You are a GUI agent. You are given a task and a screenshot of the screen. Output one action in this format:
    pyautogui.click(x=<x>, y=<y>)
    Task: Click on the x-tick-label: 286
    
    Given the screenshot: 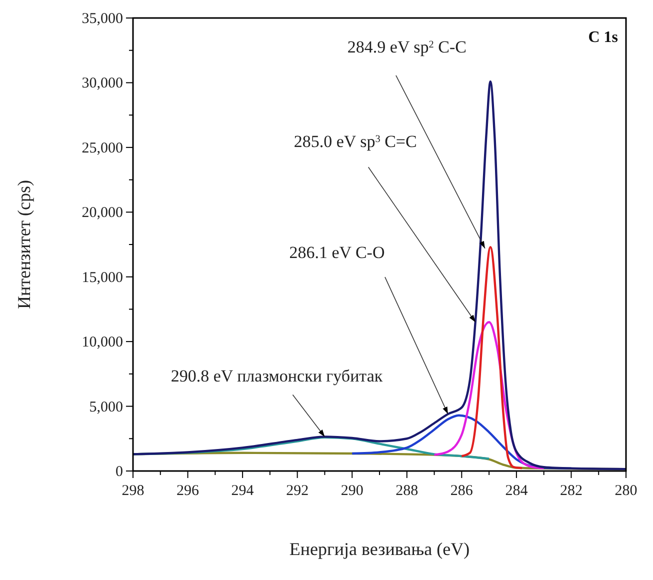 What is the action you would take?
    pyautogui.click(x=462, y=491)
    